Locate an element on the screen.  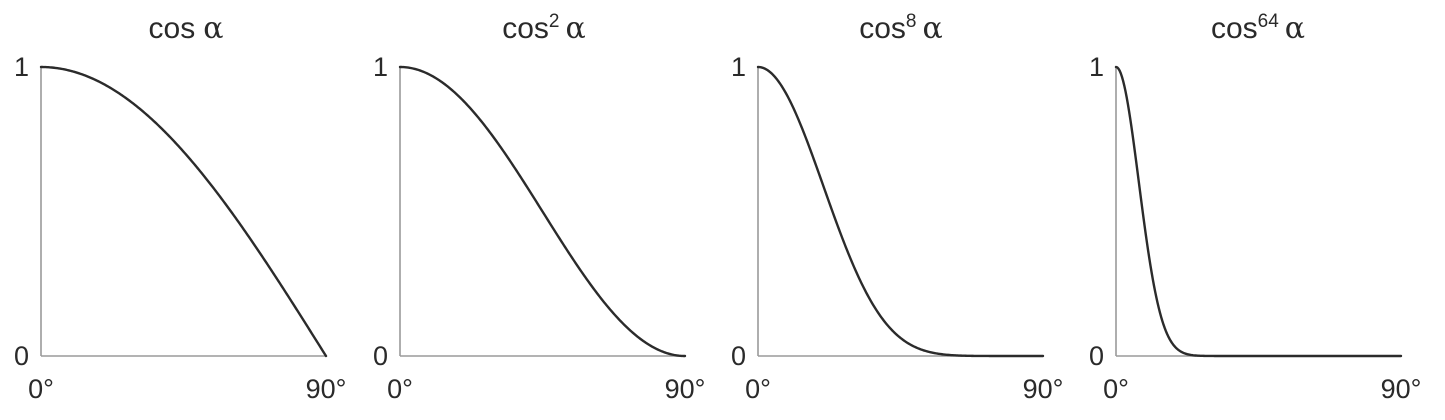
chart-title: cos2 α is located at coordinates (544, 28).